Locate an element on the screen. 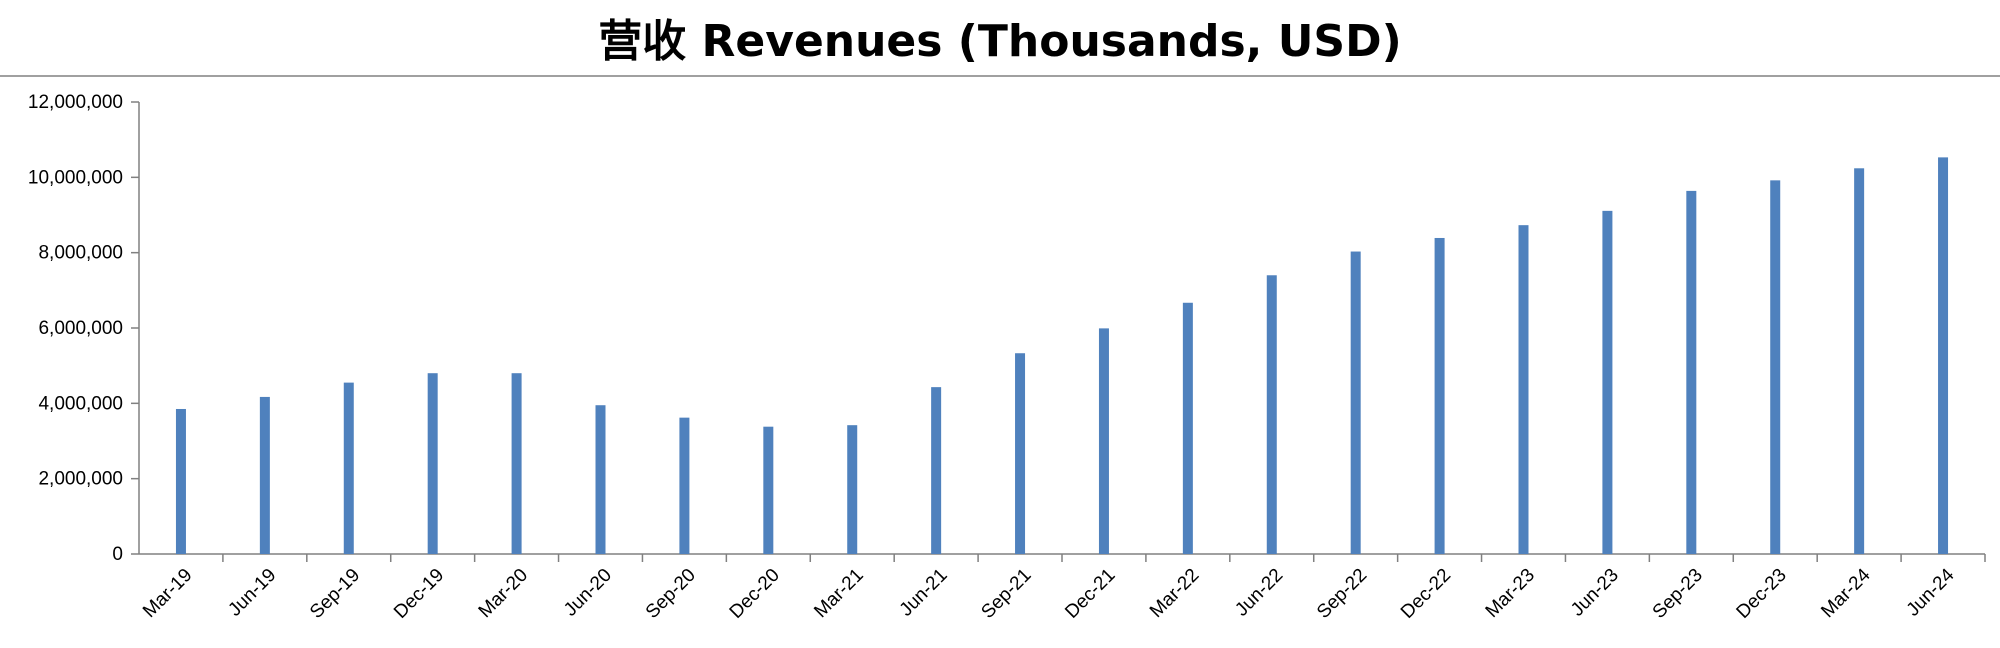  y-tick-label: 6,000,000 is located at coordinates (80, 328).